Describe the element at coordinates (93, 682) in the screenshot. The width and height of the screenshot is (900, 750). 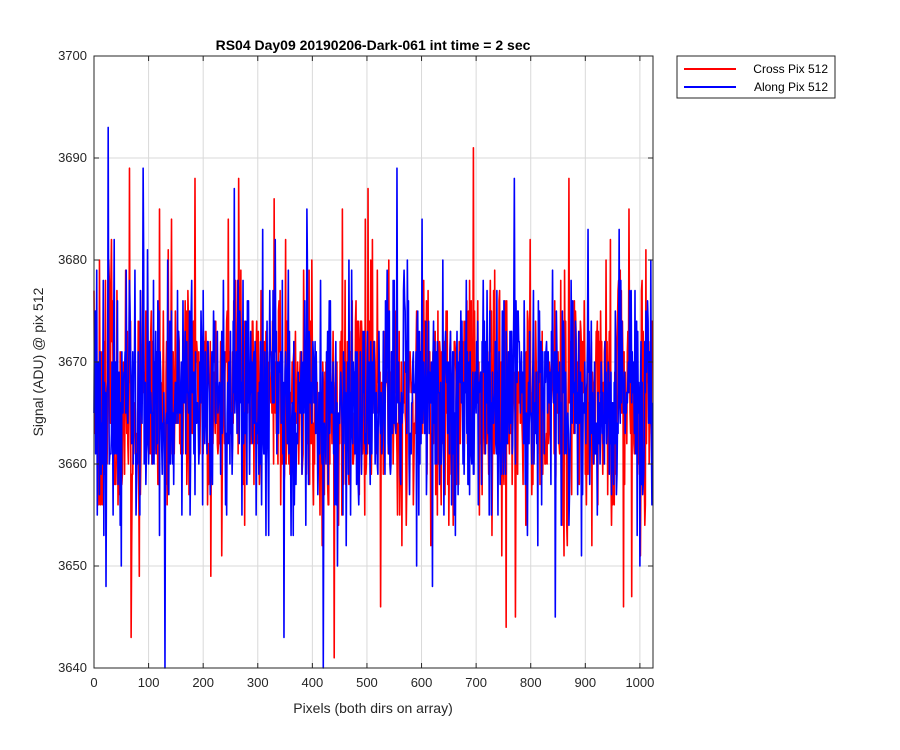
I see `x-tick-label: 0` at that location.